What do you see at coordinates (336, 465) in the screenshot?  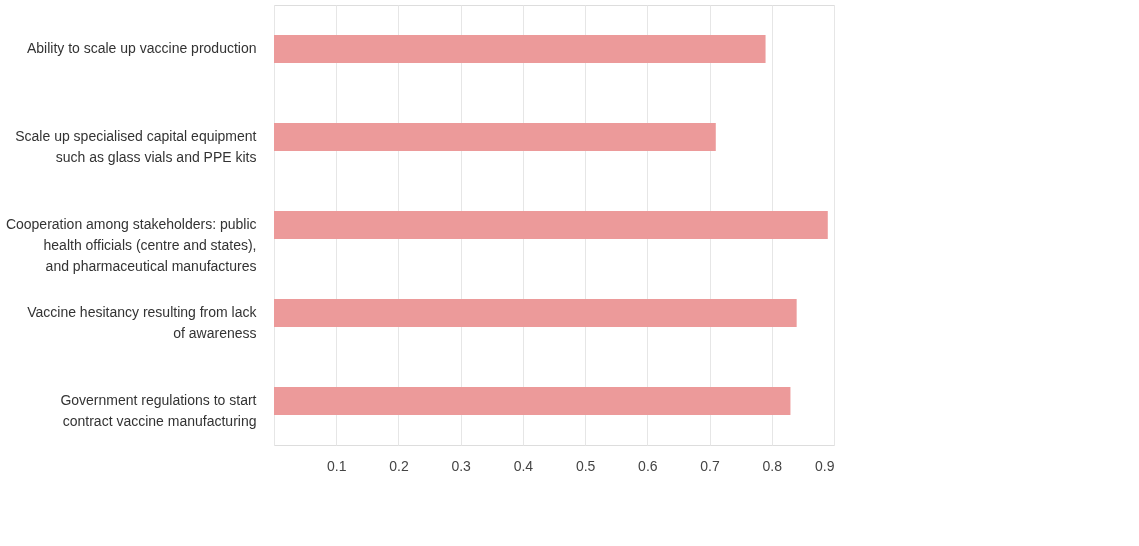 I see `x-tick-label: 0.1` at bounding box center [336, 465].